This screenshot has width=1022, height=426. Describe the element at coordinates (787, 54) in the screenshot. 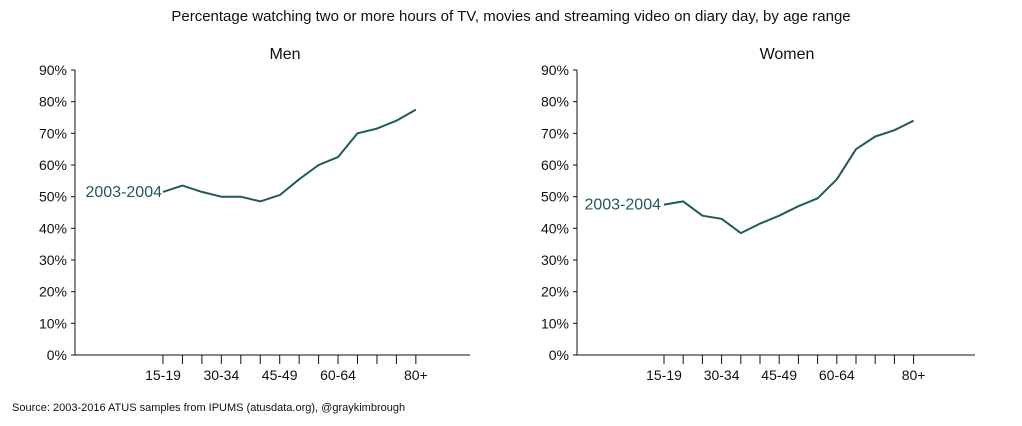

I see `panel-title: Women` at that location.